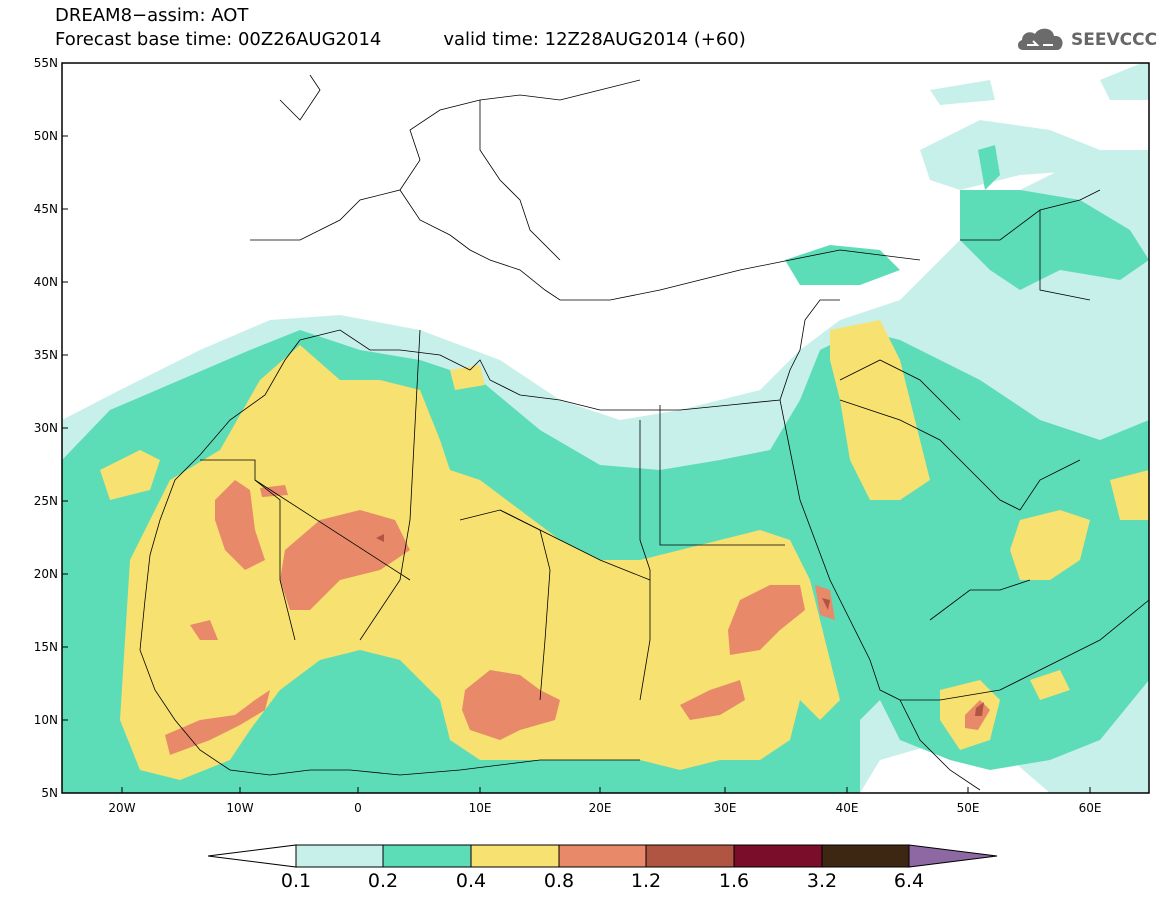  I want to click on lat-tick-15N: 15N, so click(46, 647).